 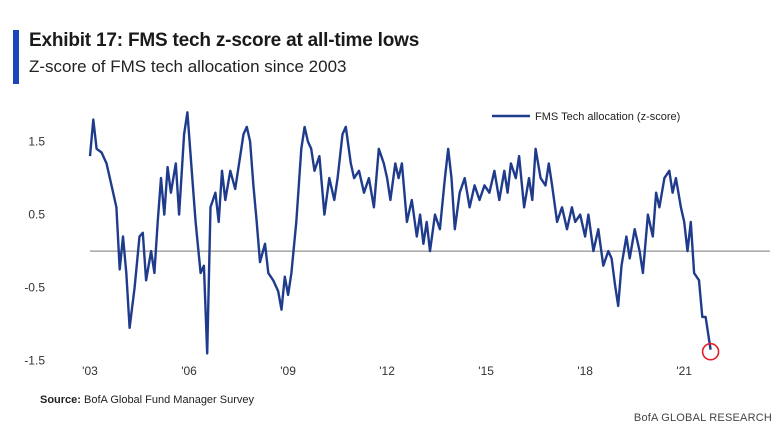 I want to click on source-note: Source: BofA Global Fund Manager Survey, so click(x=147, y=400).